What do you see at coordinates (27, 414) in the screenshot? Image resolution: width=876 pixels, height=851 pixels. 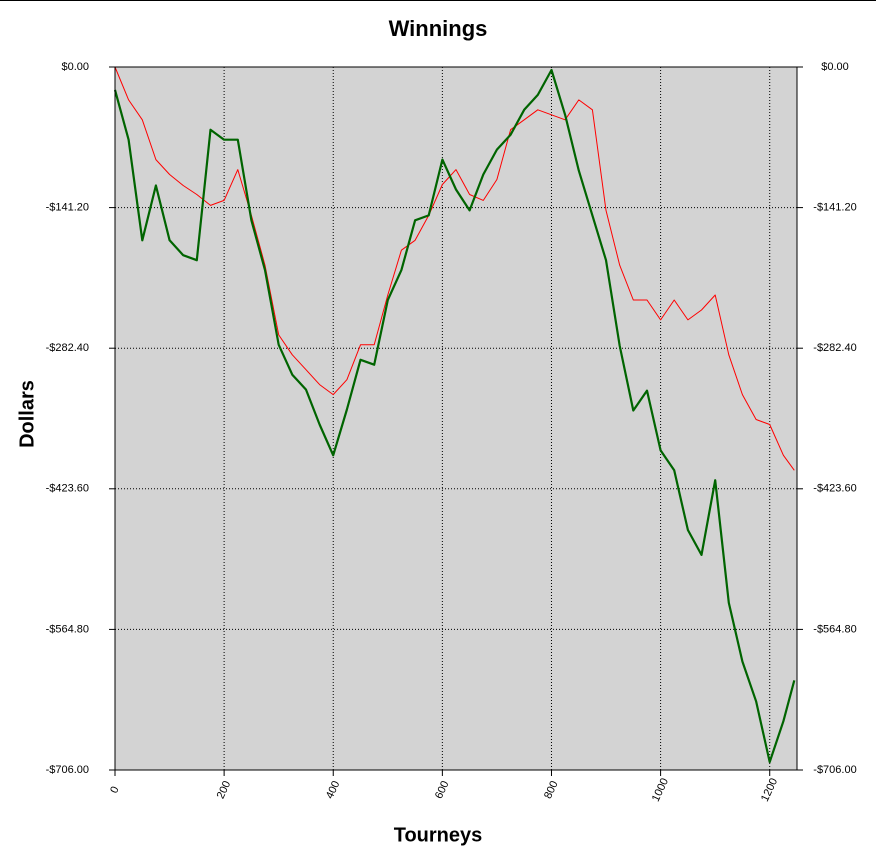 I see `y-axis-label: Dollars` at bounding box center [27, 414].